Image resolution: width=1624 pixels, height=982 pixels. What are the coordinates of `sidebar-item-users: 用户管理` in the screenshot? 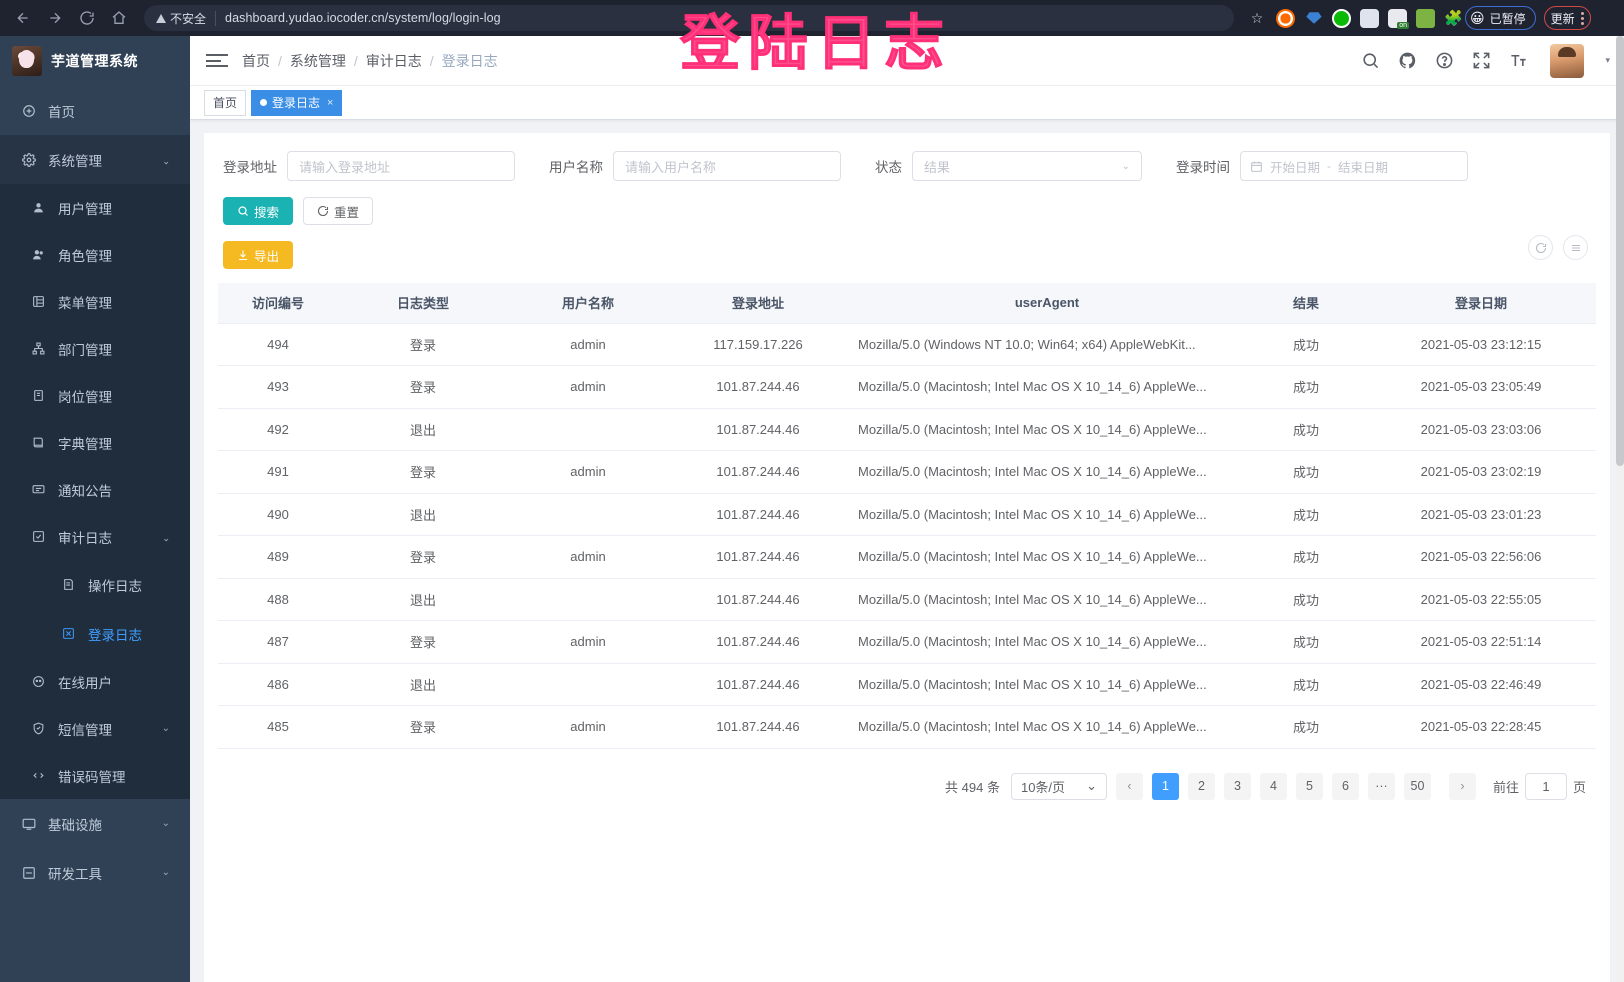 It's located at (95, 207).